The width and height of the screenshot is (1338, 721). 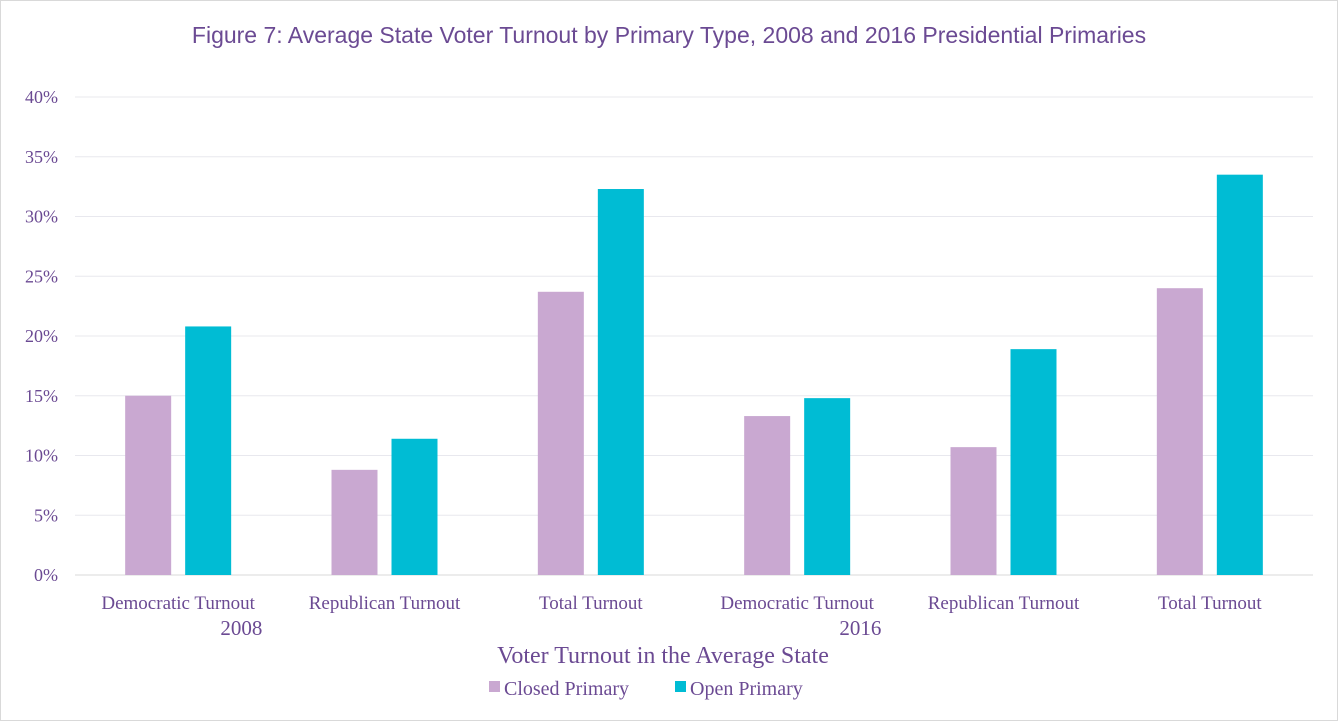 I want to click on legend: Closed Primary Open Primary, so click(x=646, y=689).